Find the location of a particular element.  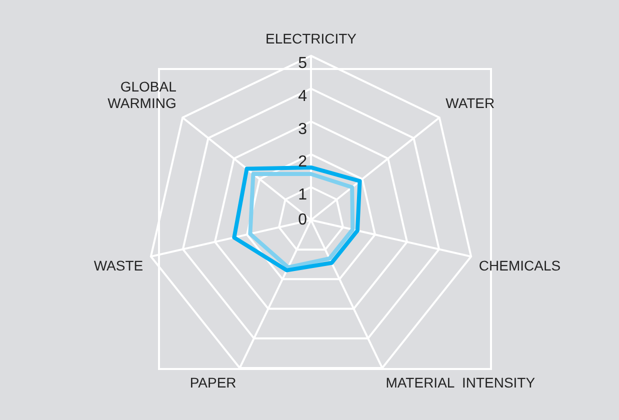

y-tick-label: 4 is located at coordinates (303, 97).